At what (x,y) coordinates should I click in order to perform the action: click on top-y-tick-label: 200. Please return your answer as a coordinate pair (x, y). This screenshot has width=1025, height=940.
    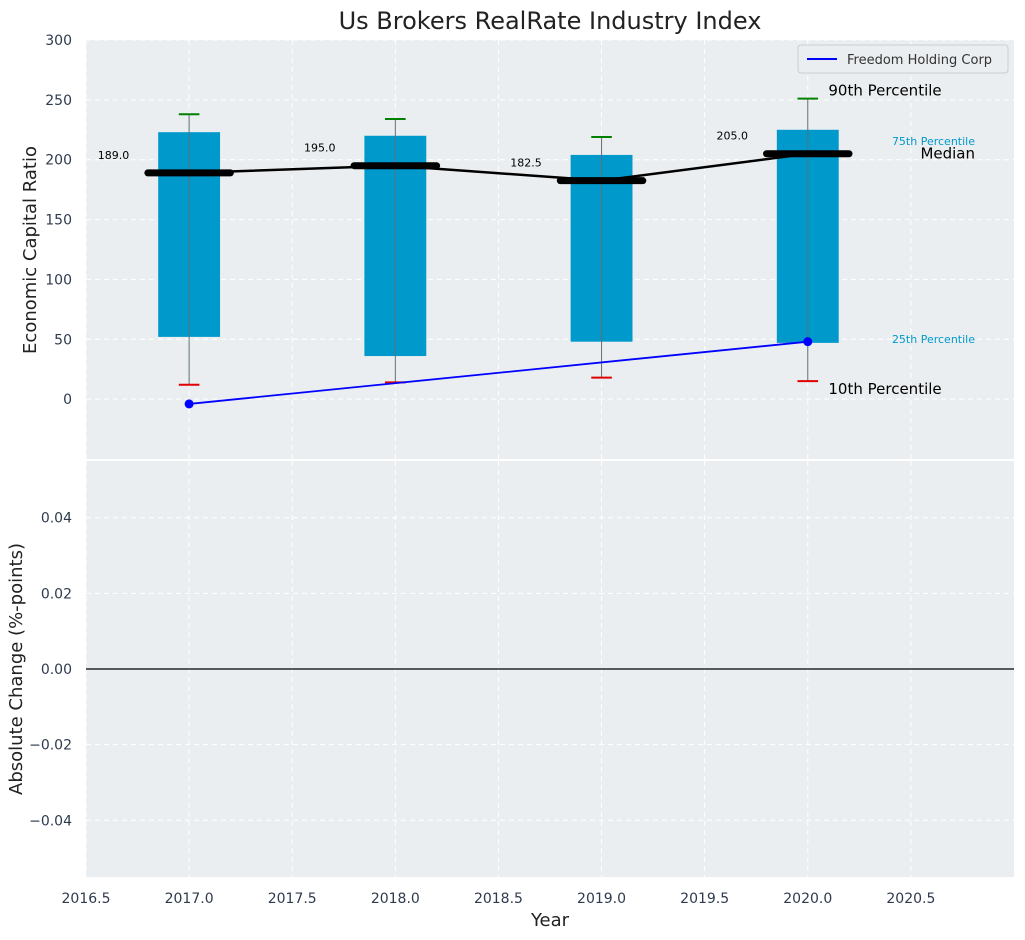
    Looking at the image, I should click on (58, 161).